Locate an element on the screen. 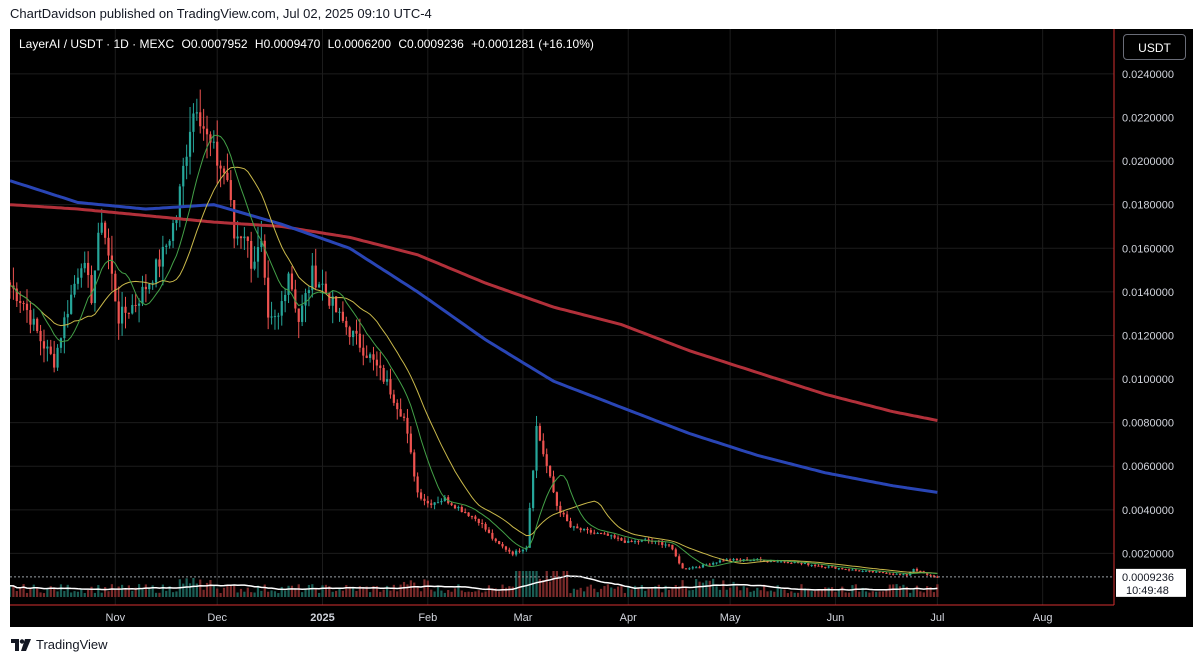 The image size is (1200, 663). currency-button: USDT is located at coordinates (1154, 47).